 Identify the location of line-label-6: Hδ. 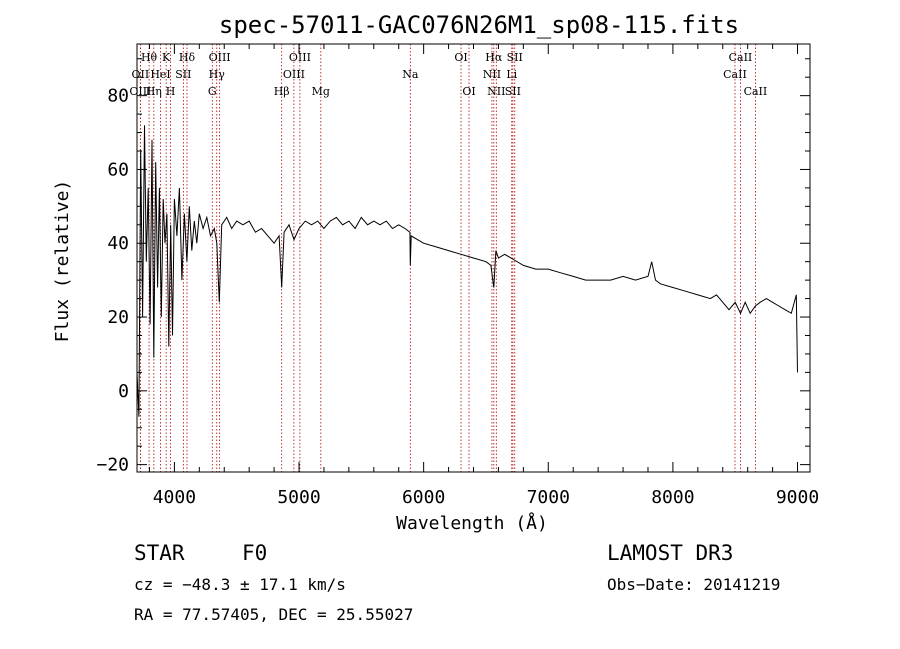
(187, 57).